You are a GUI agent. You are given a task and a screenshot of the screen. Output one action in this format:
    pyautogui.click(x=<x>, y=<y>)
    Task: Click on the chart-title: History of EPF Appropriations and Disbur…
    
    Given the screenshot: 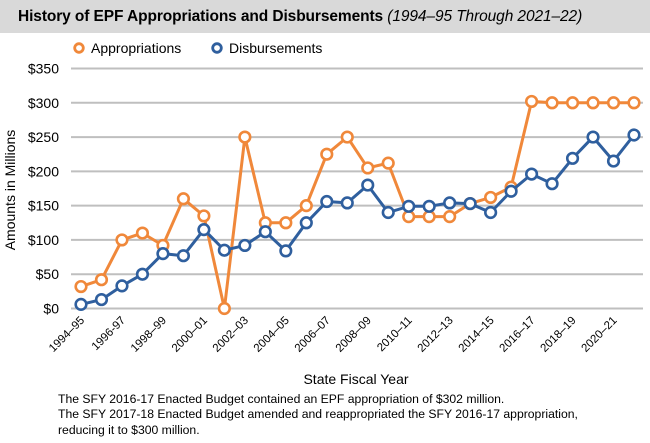 What is the action you would take?
    pyautogui.click(x=300, y=17)
    